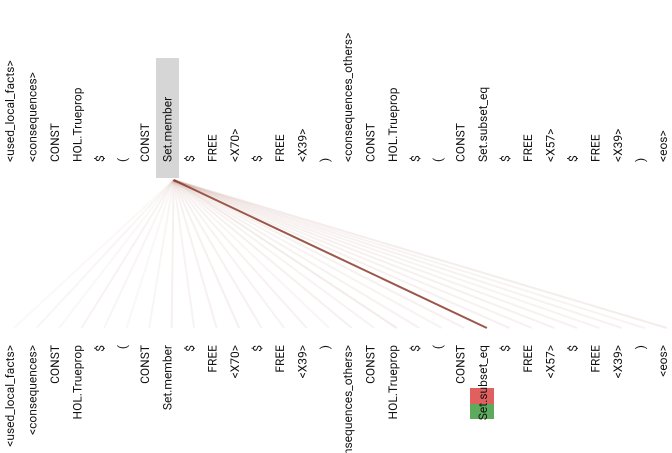 This screenshot has width=672, height=453. Describe the element at coordinates (550, 361) in the screenshot. I see `right-token: <X57>` at that location.